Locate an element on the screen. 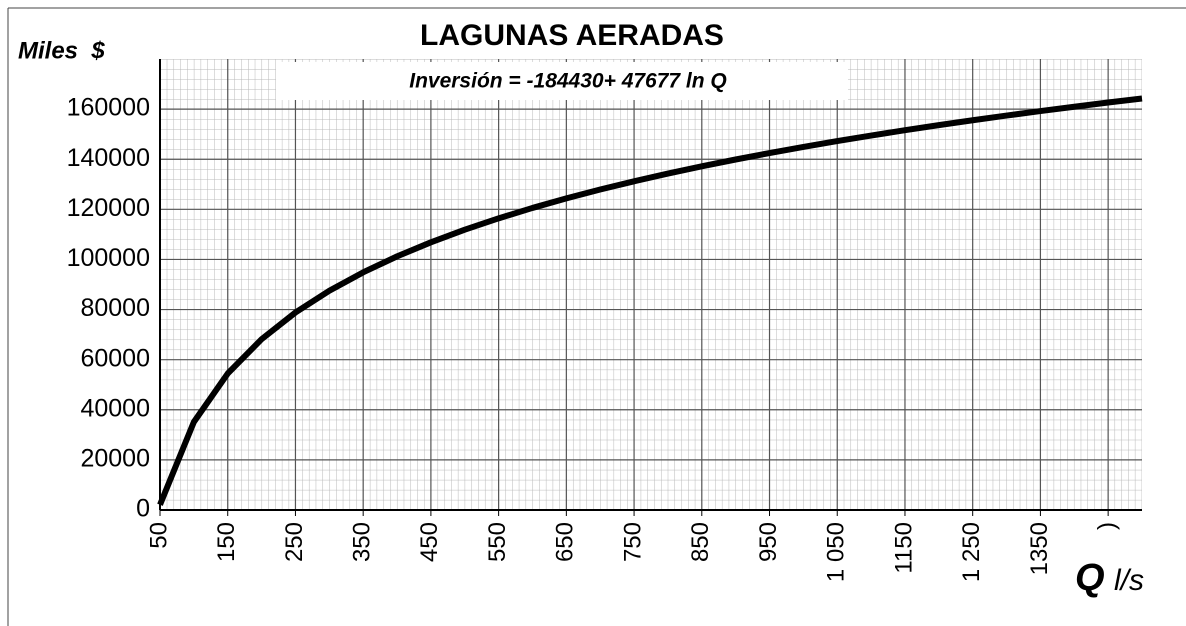  y-tick-label: 140000 is located at coordinates (108, 158).